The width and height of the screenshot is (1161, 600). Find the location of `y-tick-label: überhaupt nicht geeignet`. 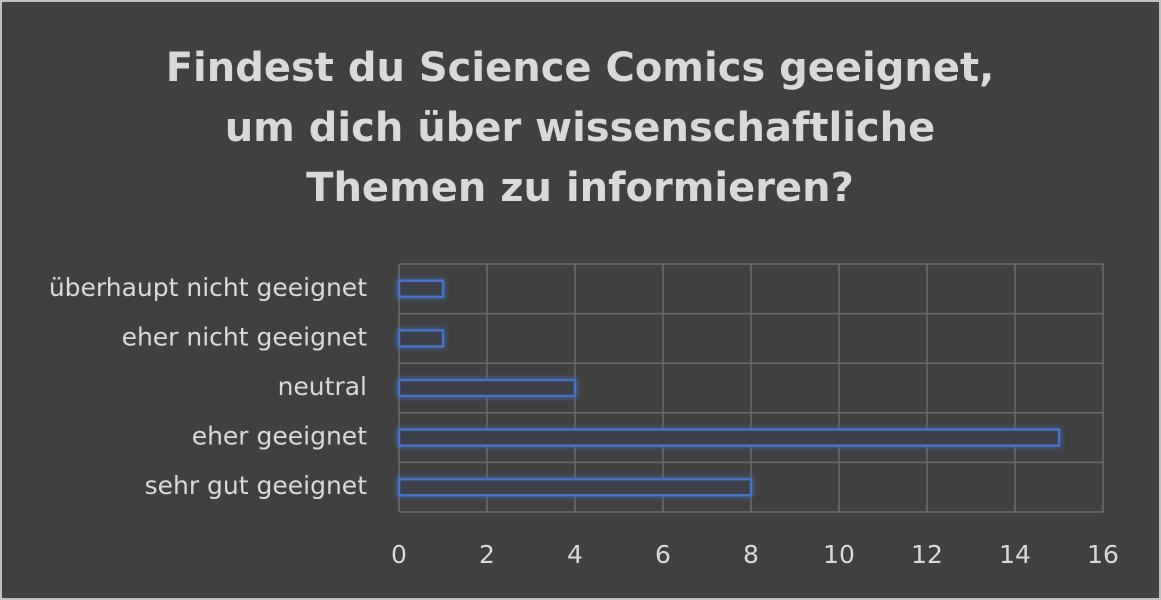

y-tick-label: überhaupt nicht geeignet is located at coordinates (208, 287).